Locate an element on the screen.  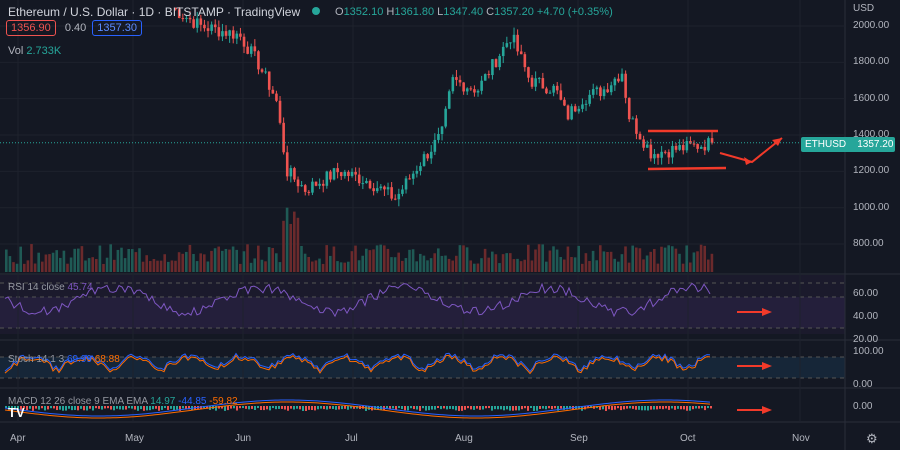
interval: 1D is located at coordinates (146, 12).